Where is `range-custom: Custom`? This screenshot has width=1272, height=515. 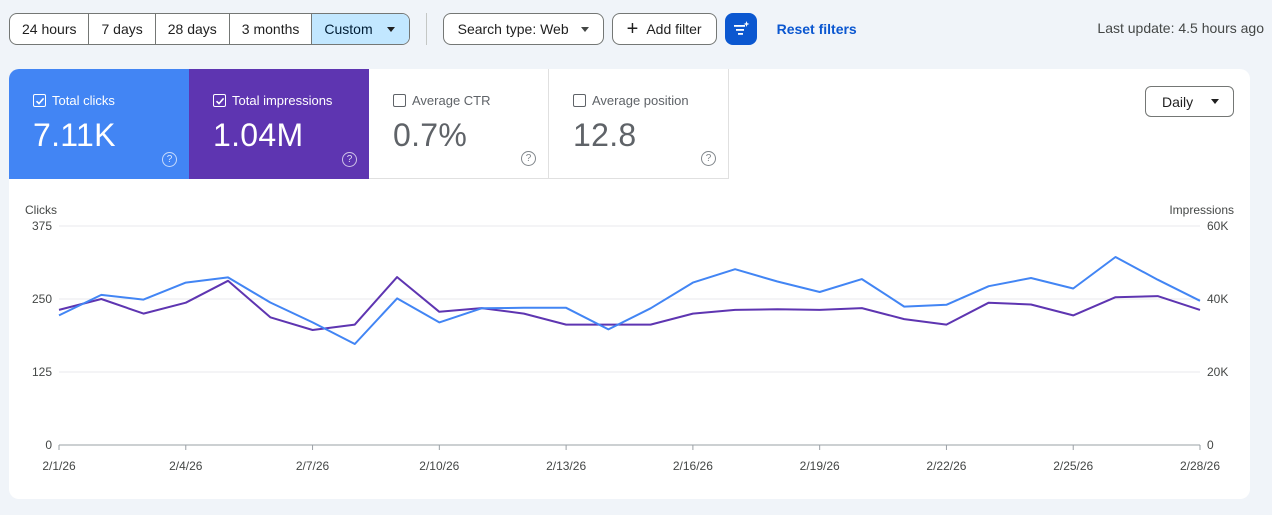
range-custom: Custom is located at coordinates (360, 29).